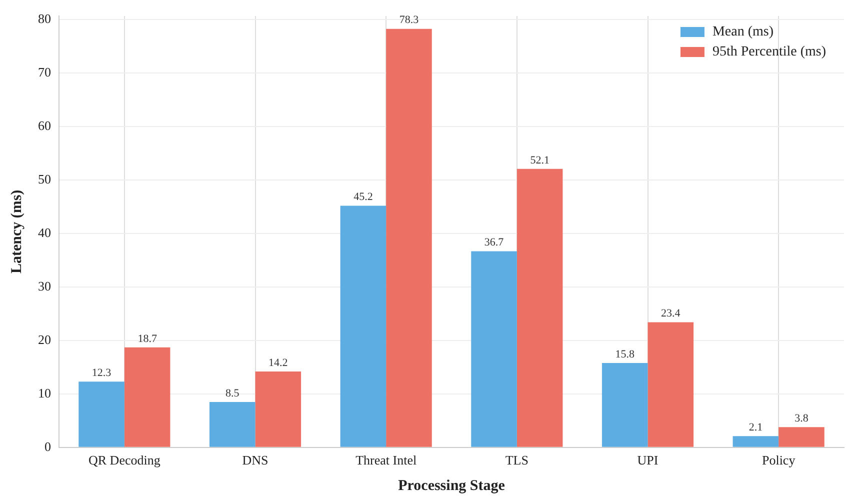 The height and width of the screenshot is (499, 846). I want to click on data-label: 78.3, so click(409, 20).